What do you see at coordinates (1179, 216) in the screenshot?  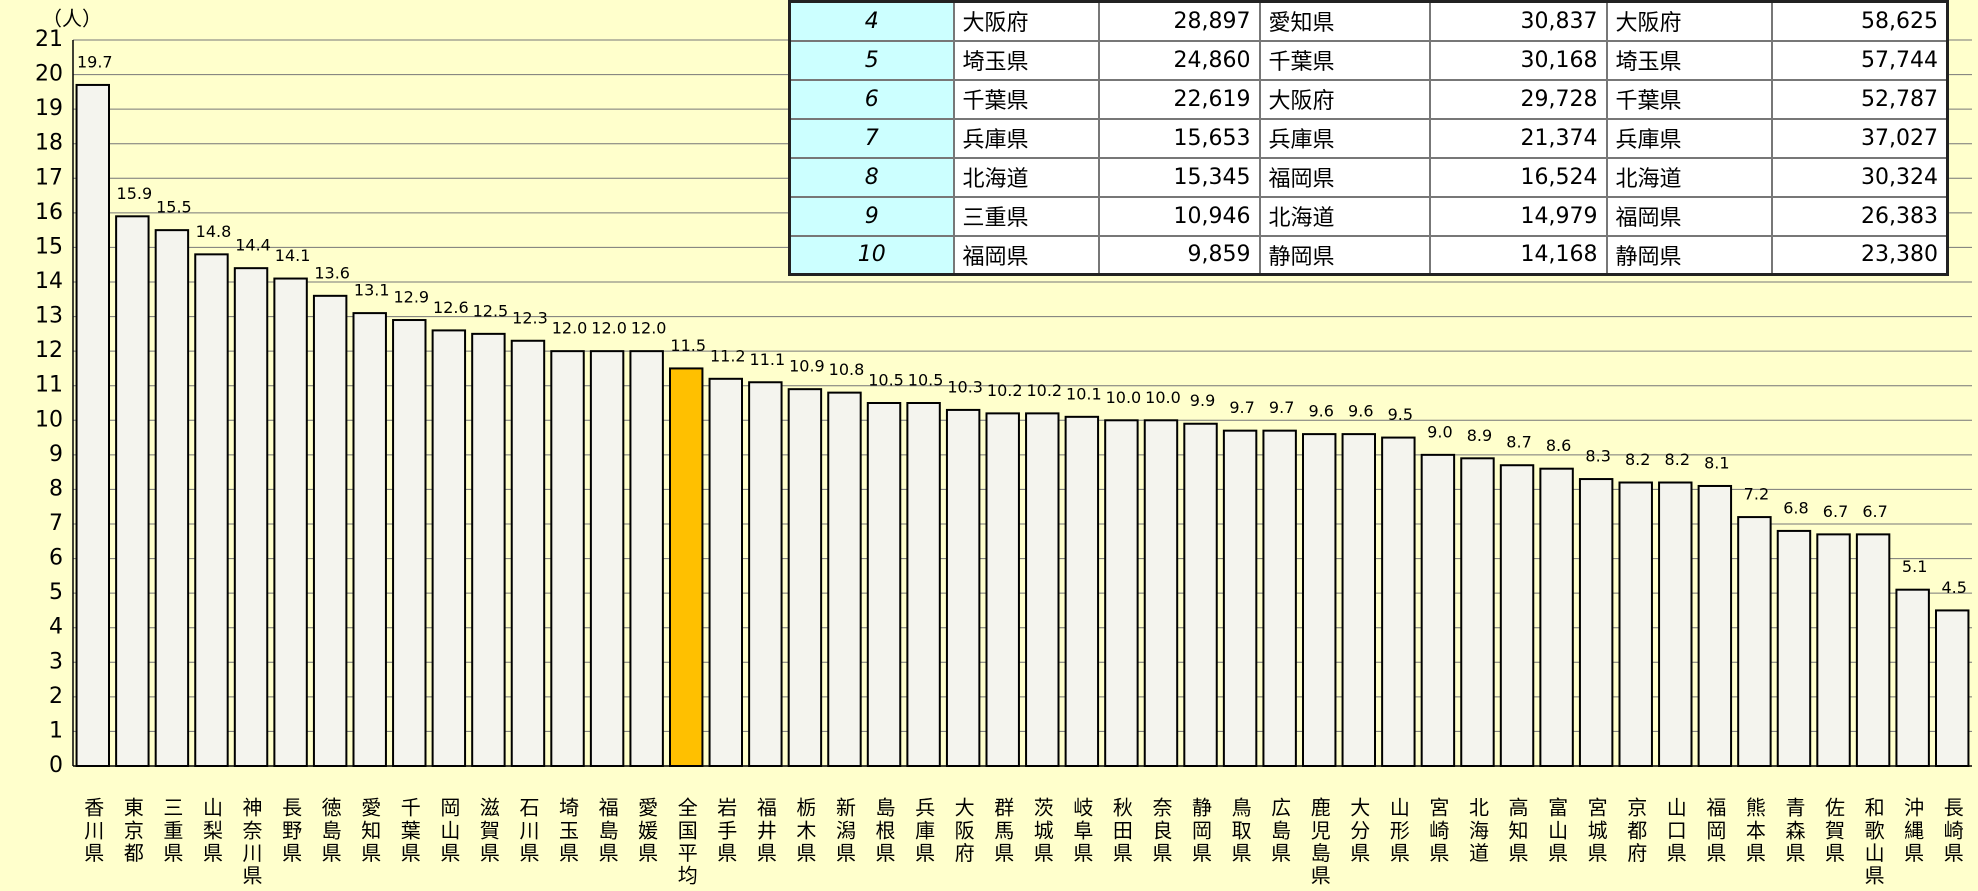 I see `table-cell: 10,946` at bounding box center [1179, 216].